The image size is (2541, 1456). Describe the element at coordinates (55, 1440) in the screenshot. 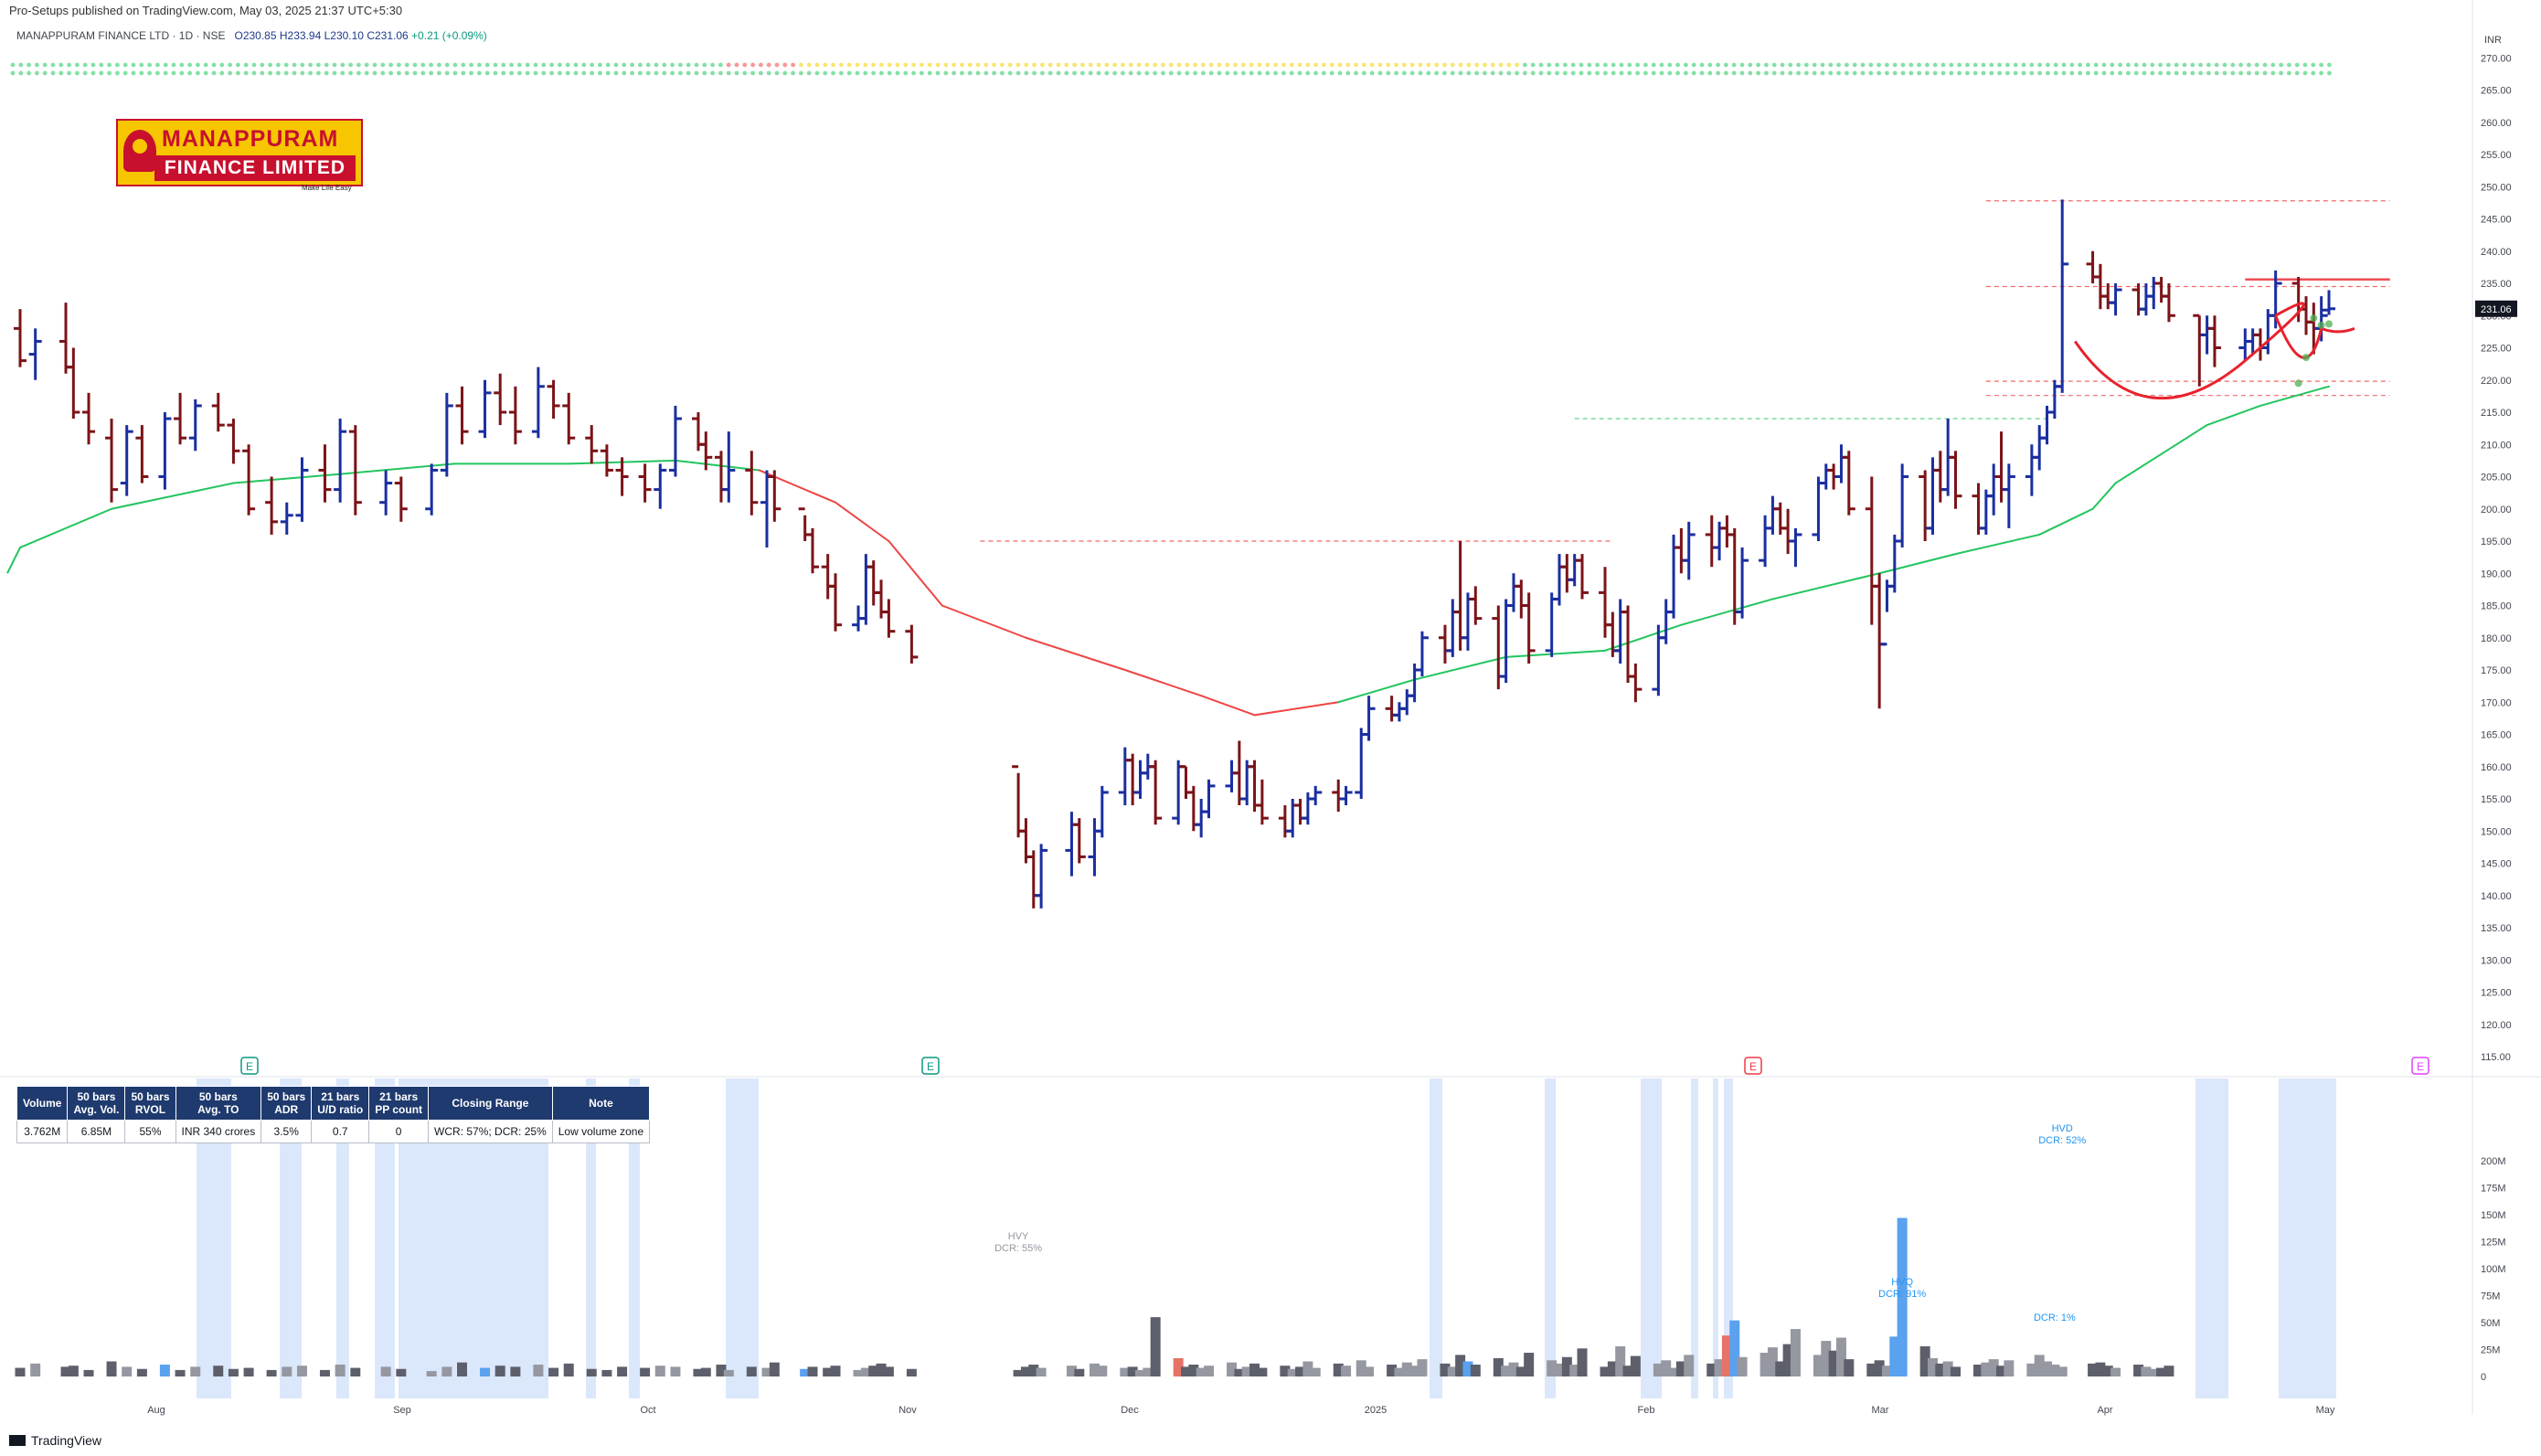

I see `tradingview-brand: TradingView` at that location.